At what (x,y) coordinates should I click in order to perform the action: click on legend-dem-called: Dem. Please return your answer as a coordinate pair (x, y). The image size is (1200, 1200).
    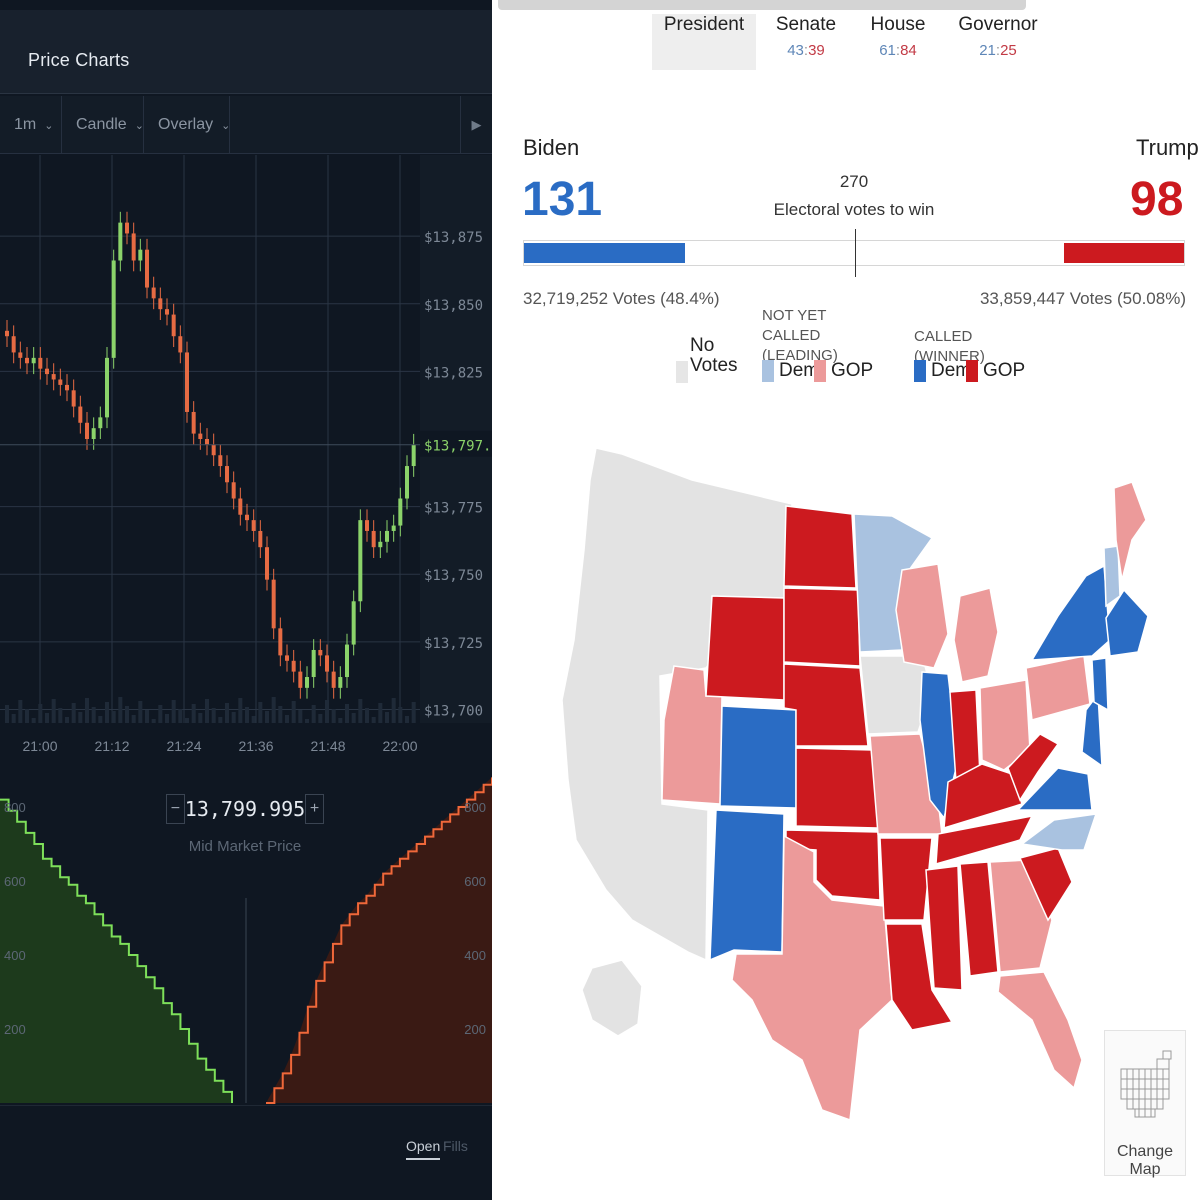
    Looking at the image, I should click on (942, 371).